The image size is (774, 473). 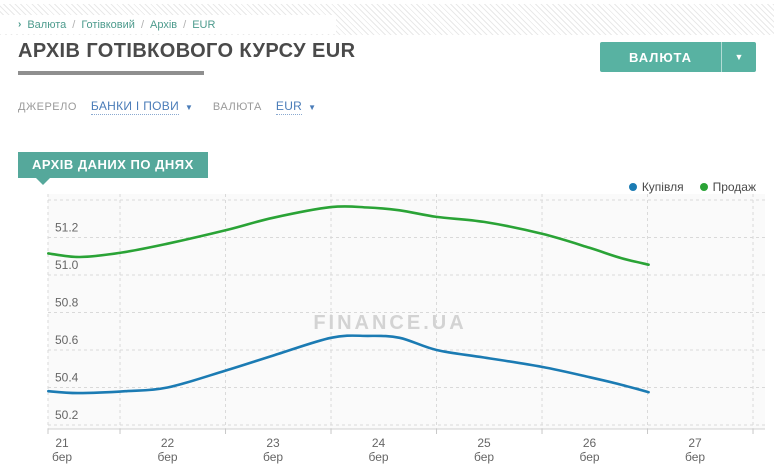 What do you see at coordinates (660, 57) in the screenshot?
I see `currency-dropdown-label: ВАЛЮТА` at bounding box center [660, 57].